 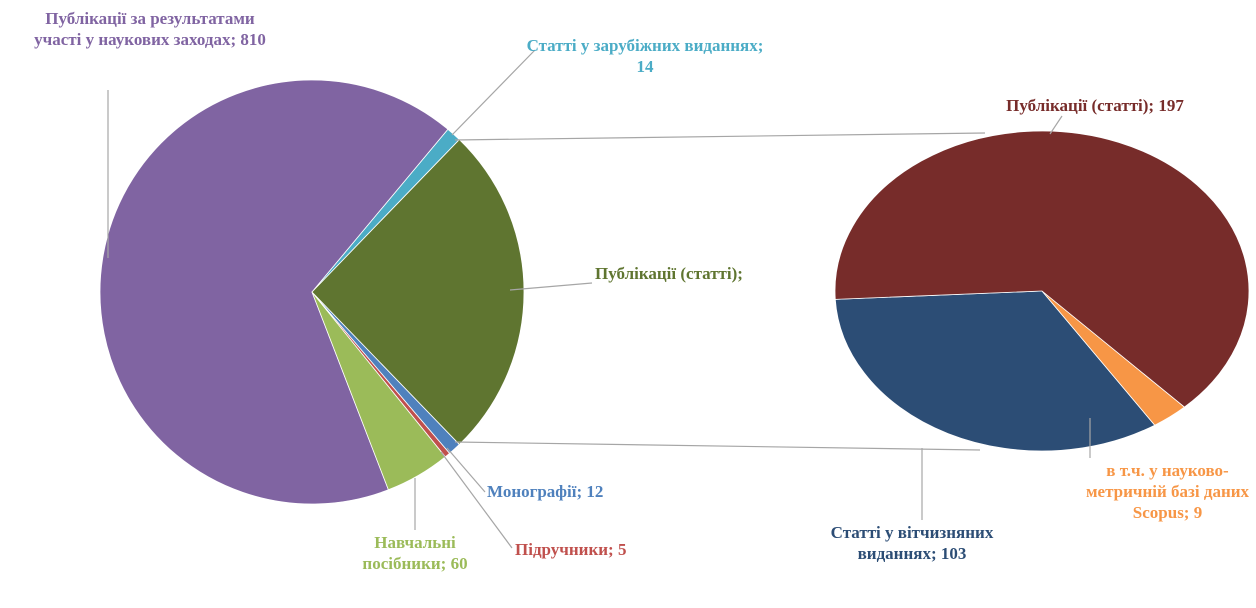 What do you see at coordinates (571, 549) in the screenshot?
I see `data-label: Підручники; 5` at bounding box center [571, 549].